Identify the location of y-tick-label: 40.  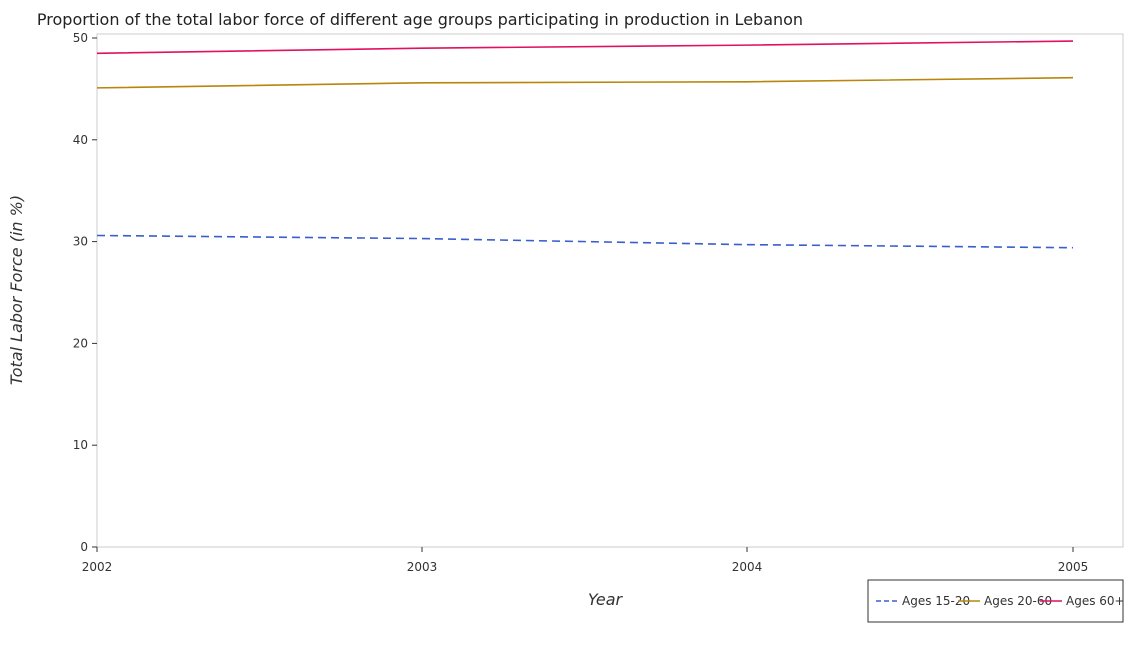
(80, 140).